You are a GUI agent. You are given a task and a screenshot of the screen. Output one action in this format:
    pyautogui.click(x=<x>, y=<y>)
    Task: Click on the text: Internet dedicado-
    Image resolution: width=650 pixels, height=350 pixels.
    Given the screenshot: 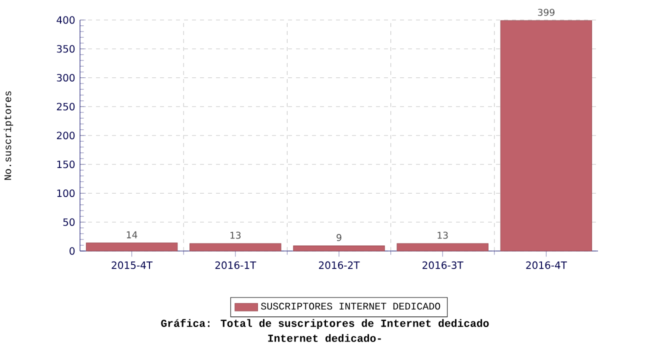 What is the action you would take?
    pyautogui.click(x=324, y=338)
    